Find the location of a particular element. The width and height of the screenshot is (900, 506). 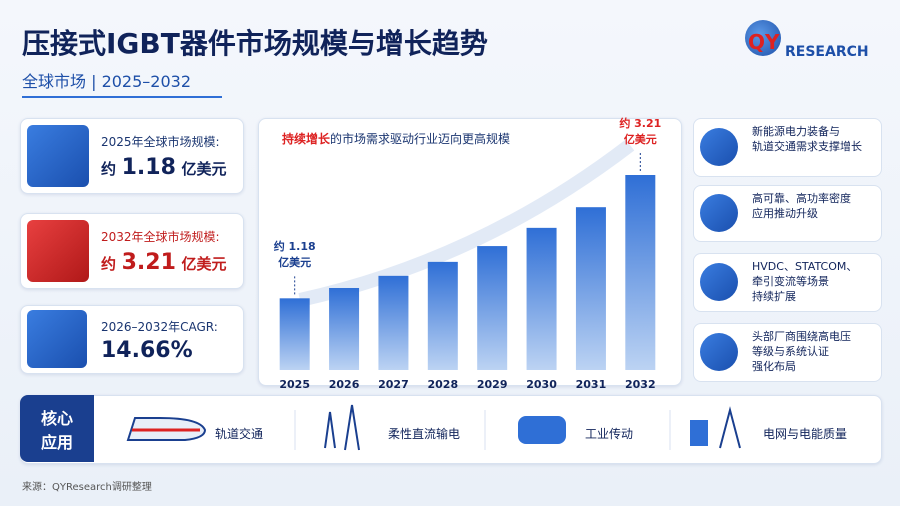

title: 压接式IGBT器件市场规模与增长趋势 is located at coordinates (255, 43).